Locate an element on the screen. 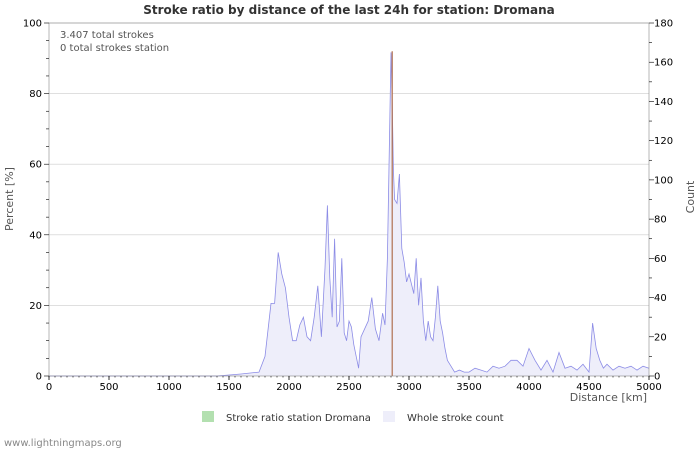 The height and width of the screenshot is (450, 700). x-tick-label: 3000 is located at coordinates (408, 387).